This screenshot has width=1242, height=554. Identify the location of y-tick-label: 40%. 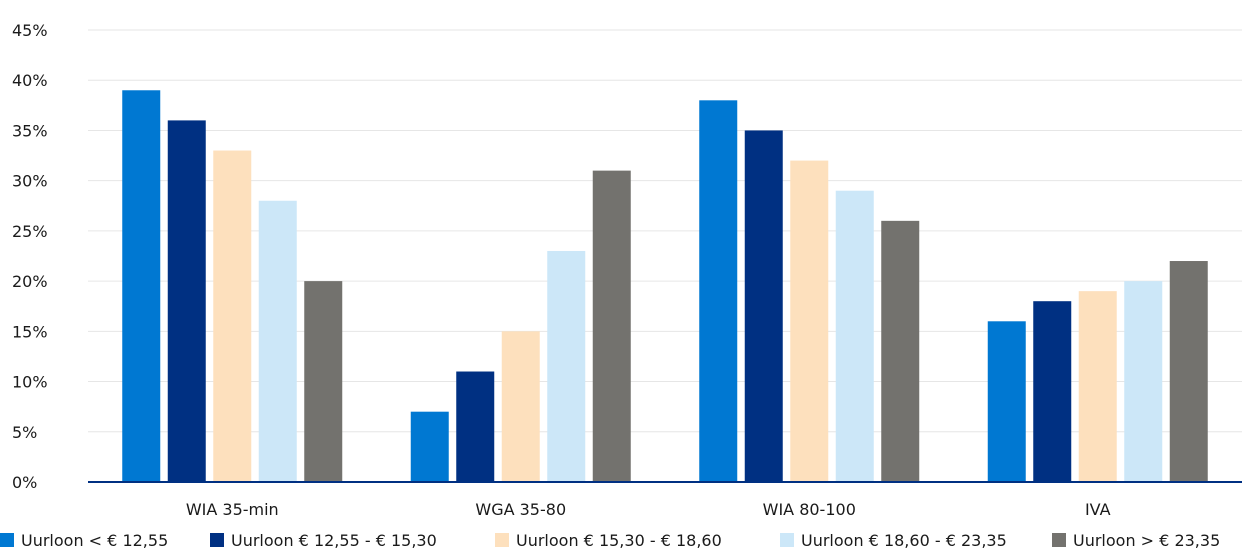
(30, 80).